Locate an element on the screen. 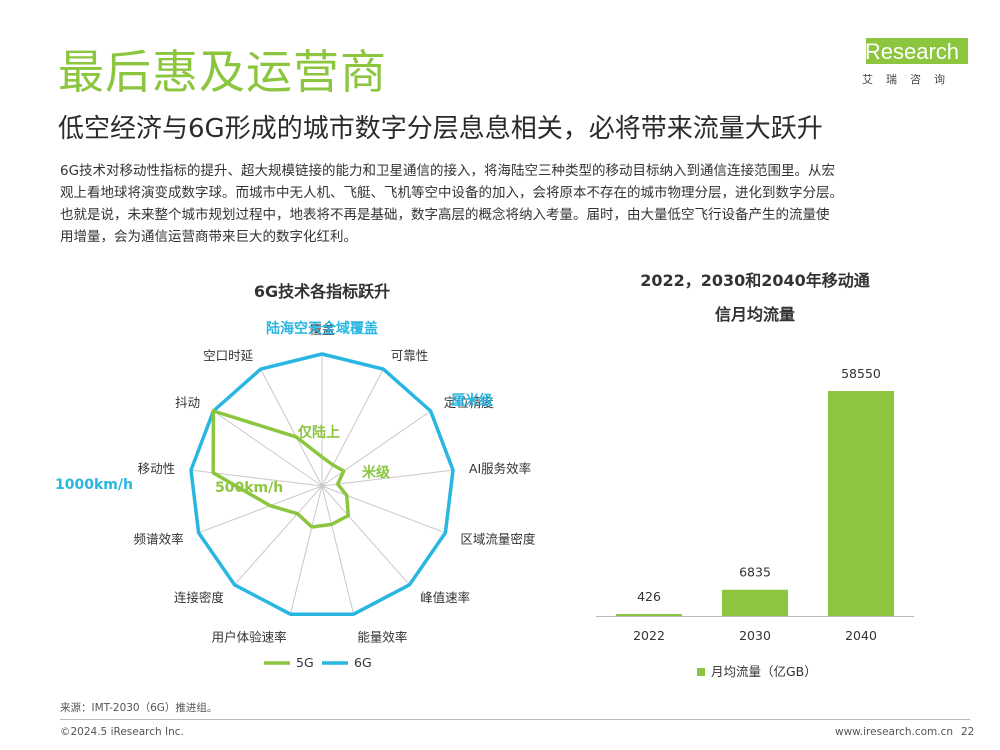  annotation-coverage-5g: 仅陆上 is located at coordinates (318, 432).